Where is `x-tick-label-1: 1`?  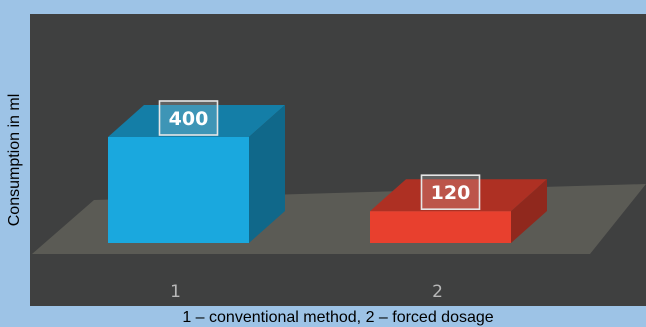
x-tick-label-1: 1 is located at coordinates (175, 292).